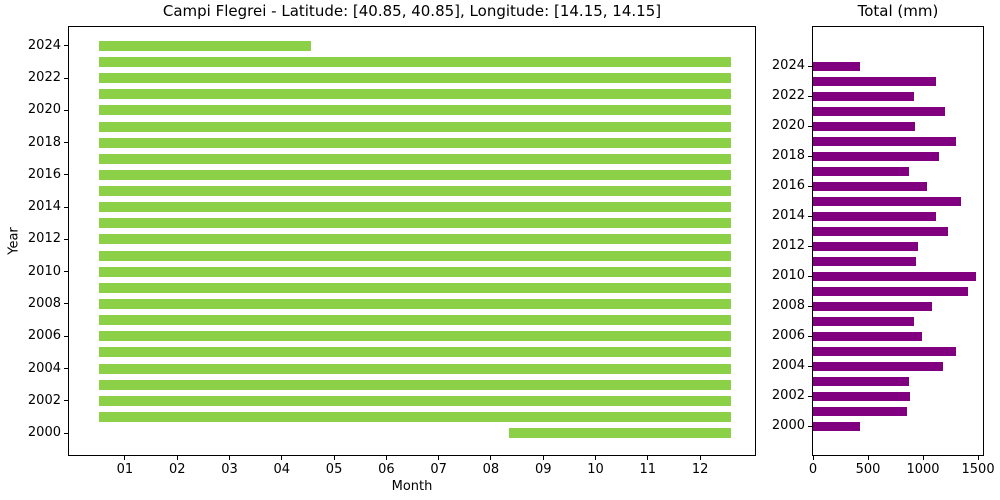  What do you see at coordinates (898, 11) in the screenshot?
I see `totals-chart-title: Total (mm)` at bounding box center [898, 11].